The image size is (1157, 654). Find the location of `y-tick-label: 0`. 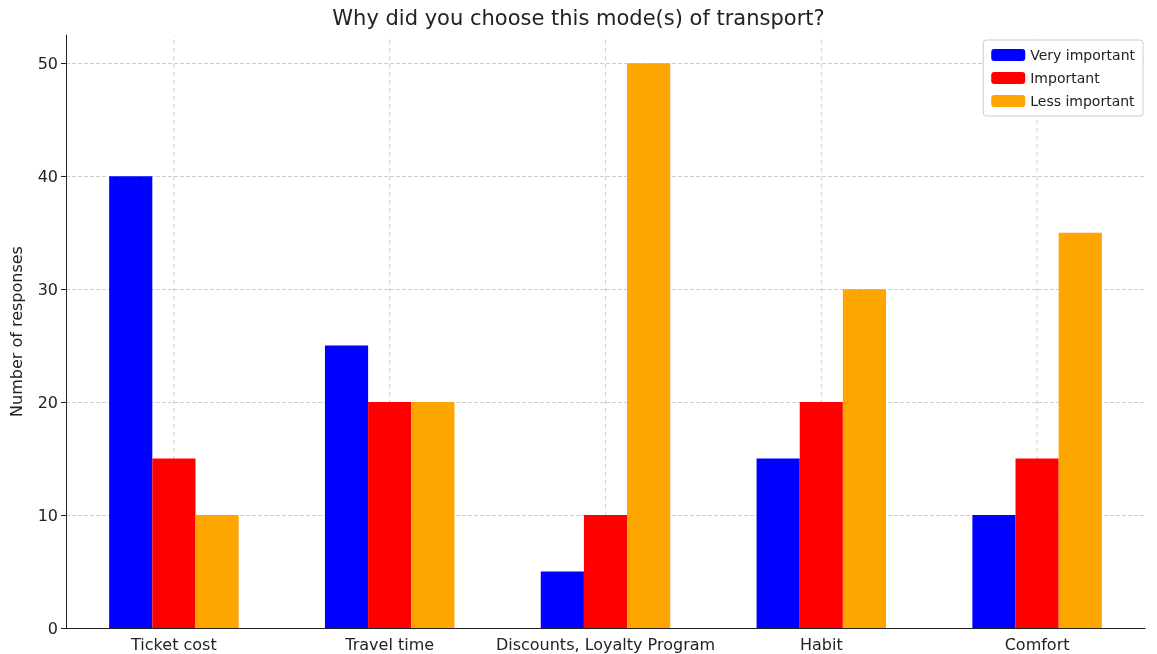

y-tick-label: 0 is located at coordinates (52, 628).